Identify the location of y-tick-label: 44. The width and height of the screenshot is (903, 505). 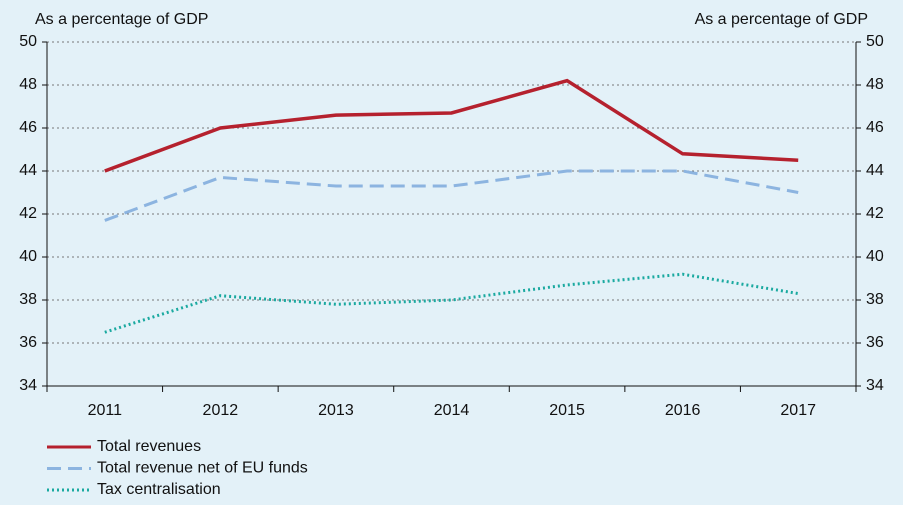
(28, 170).